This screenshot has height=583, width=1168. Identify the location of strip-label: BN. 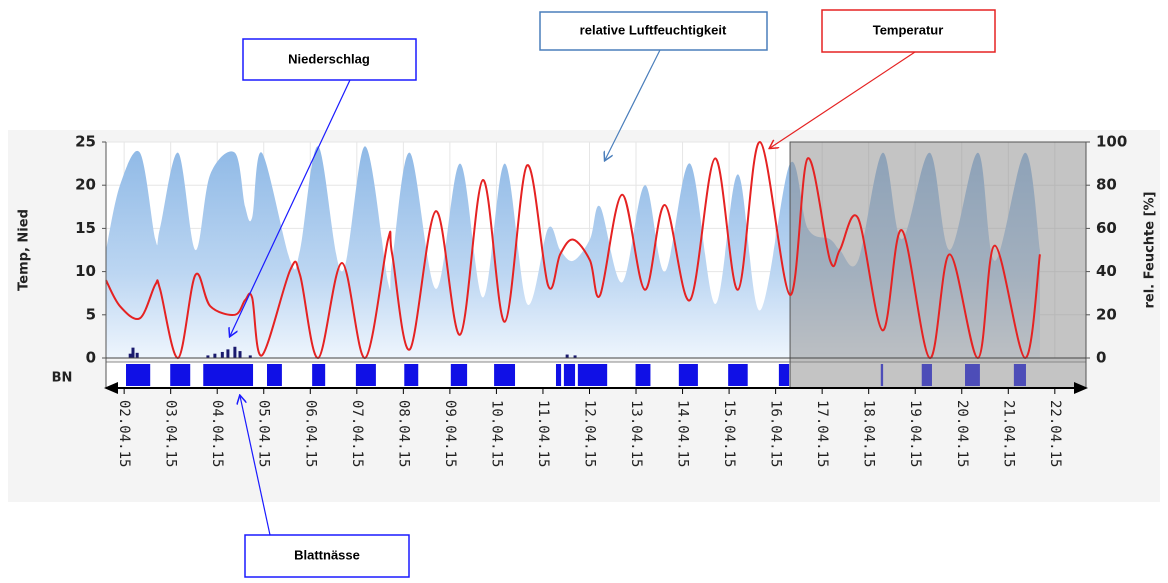
(62, 378).